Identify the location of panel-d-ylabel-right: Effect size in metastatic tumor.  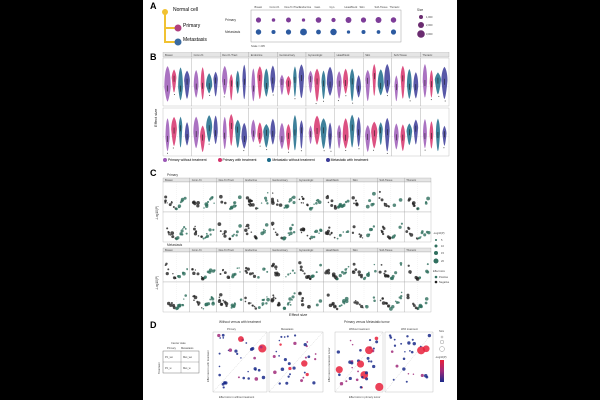
(329, 364).